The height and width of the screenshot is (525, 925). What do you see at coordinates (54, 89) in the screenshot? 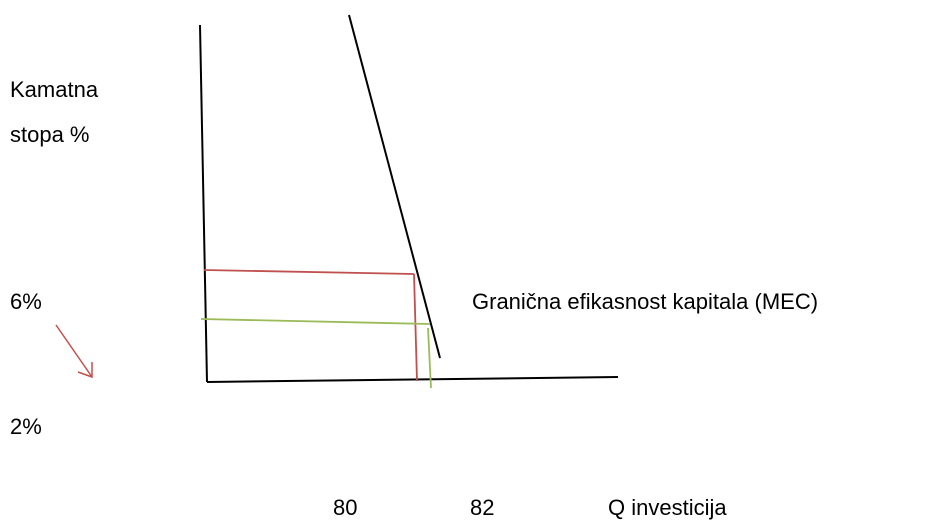
I see `y-axis-label-line: Kamatna` at bounding box center [54, 89].